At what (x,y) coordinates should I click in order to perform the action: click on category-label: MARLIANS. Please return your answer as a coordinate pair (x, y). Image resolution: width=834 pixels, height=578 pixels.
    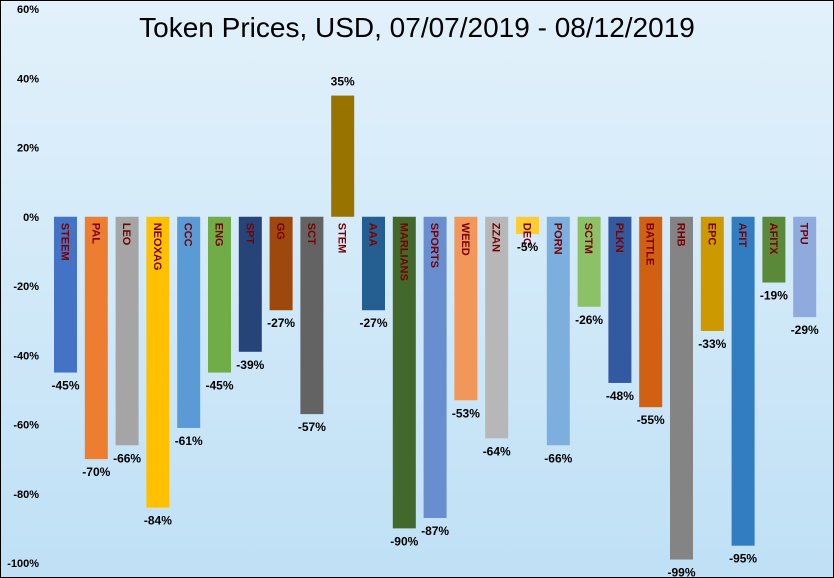
    Looking at the image, I should click on (403, 252).